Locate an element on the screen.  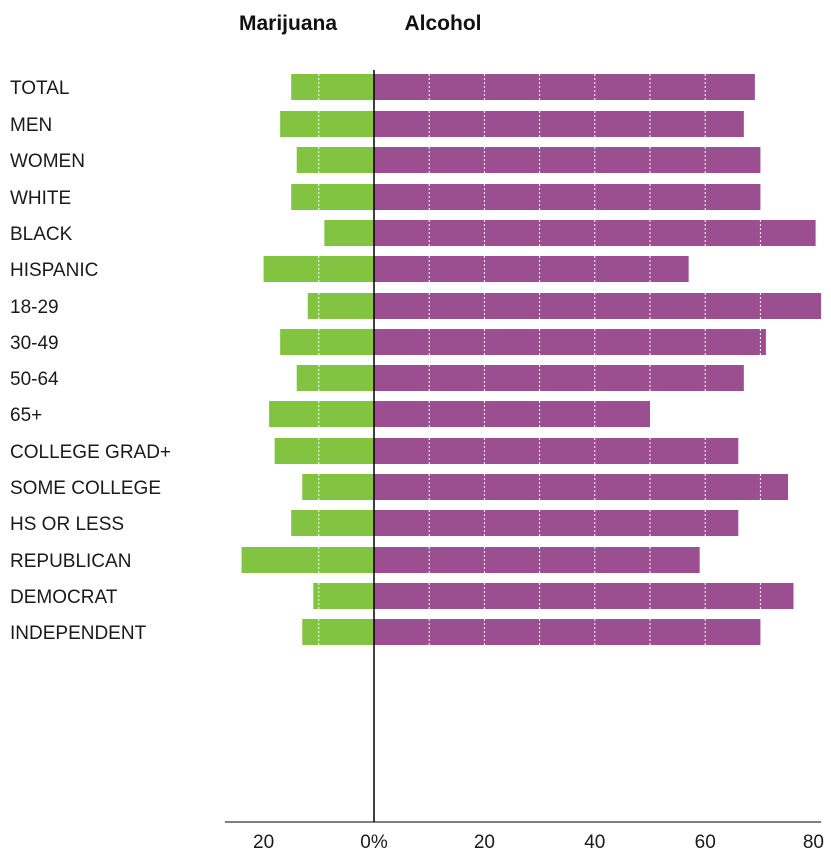
bar-marijuana-white is located at coordinates (332, 197).